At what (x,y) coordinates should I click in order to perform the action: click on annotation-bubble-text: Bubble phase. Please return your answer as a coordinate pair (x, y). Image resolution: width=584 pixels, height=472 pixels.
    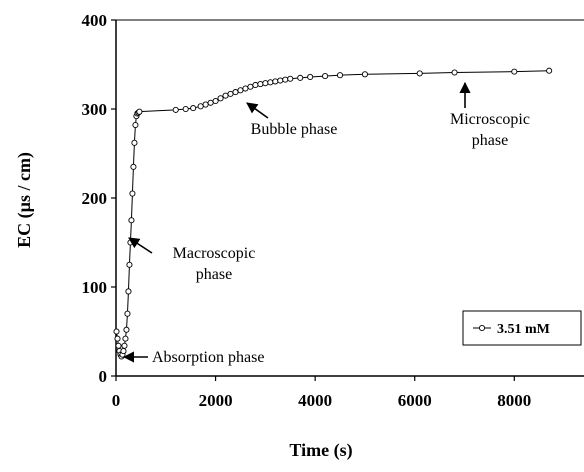
    Looking at the image, I should click on (294, 129).